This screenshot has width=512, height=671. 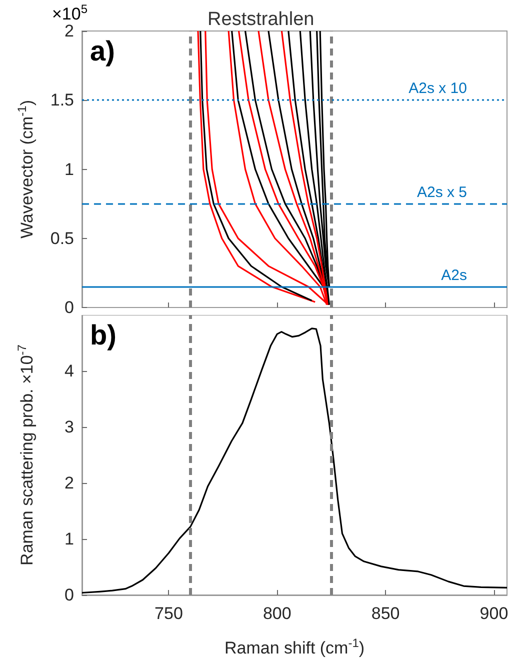 I want to click on y-tick-label: 1.5, so click(x=62, y=100).